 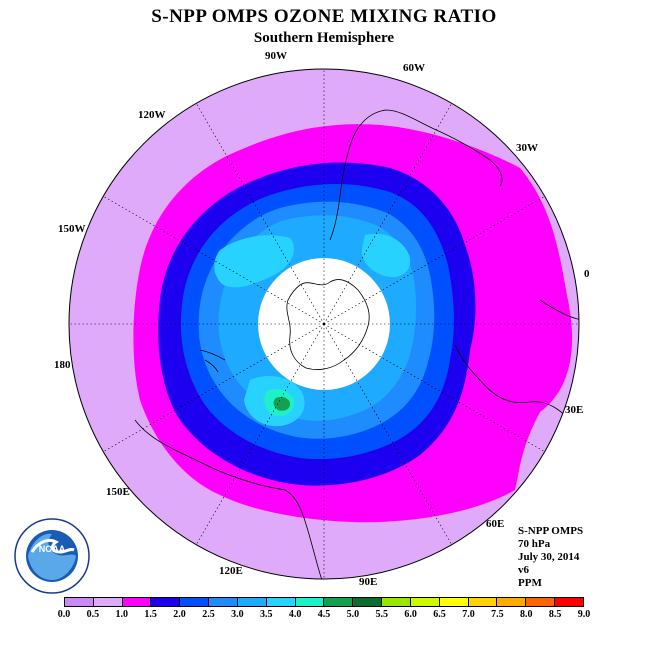 I want to click on colorbar-tick-label: 7.5, so click(x=497, y=614).